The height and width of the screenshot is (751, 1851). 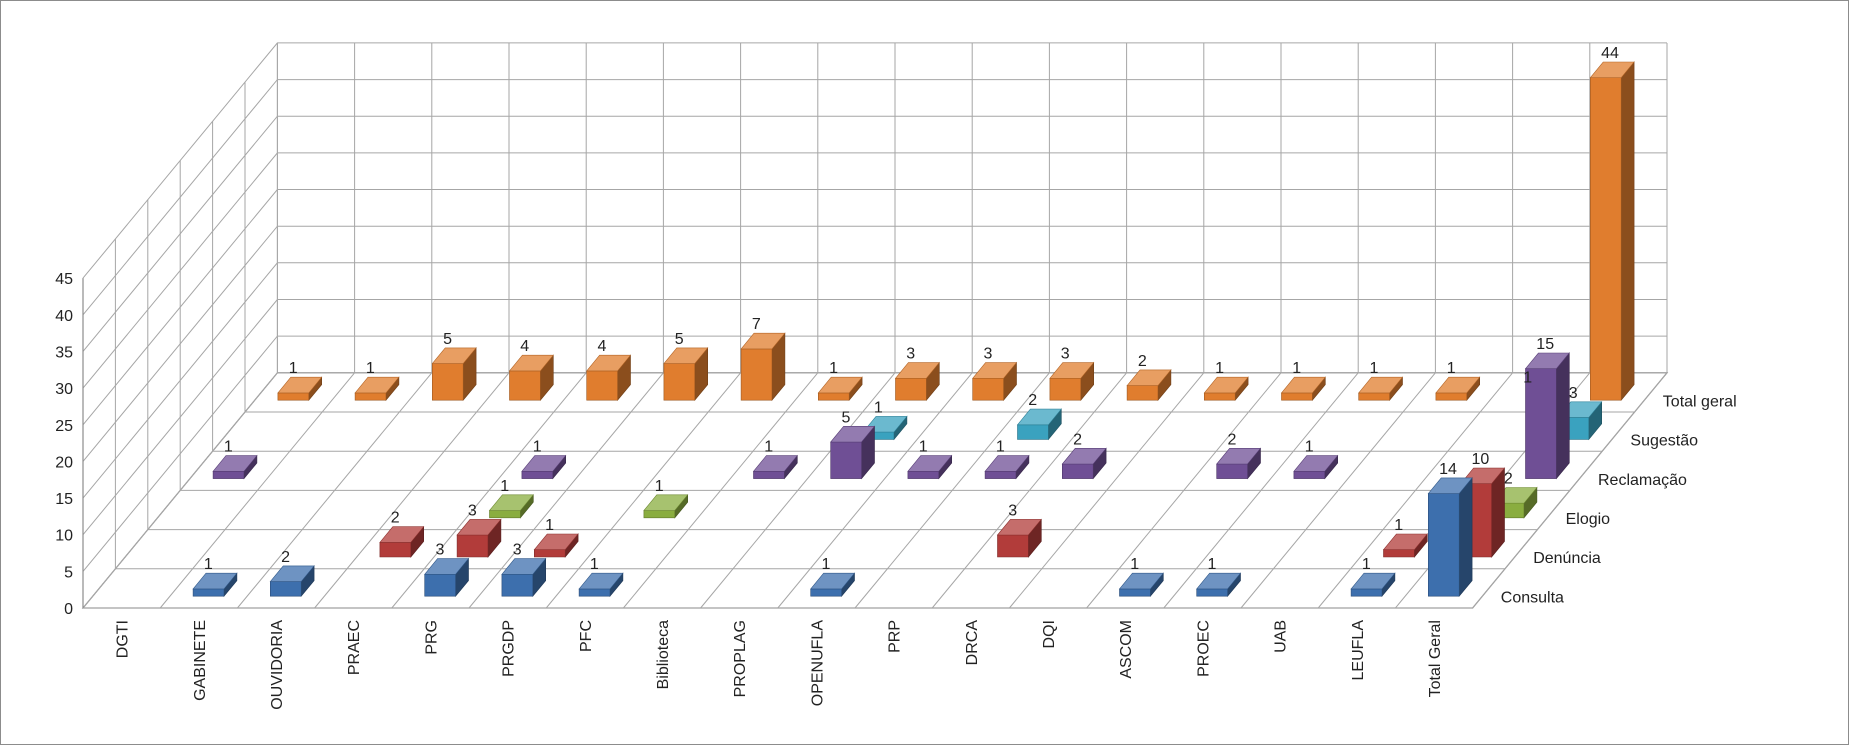 I want to click on category-label: DGTI, so click(x=123, y=639).